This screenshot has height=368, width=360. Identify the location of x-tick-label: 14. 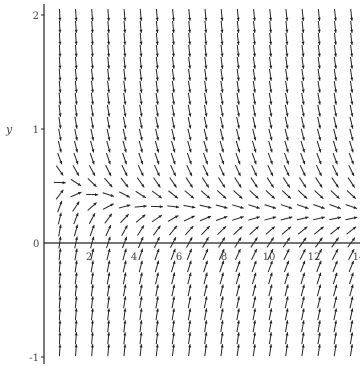
(356, 257).